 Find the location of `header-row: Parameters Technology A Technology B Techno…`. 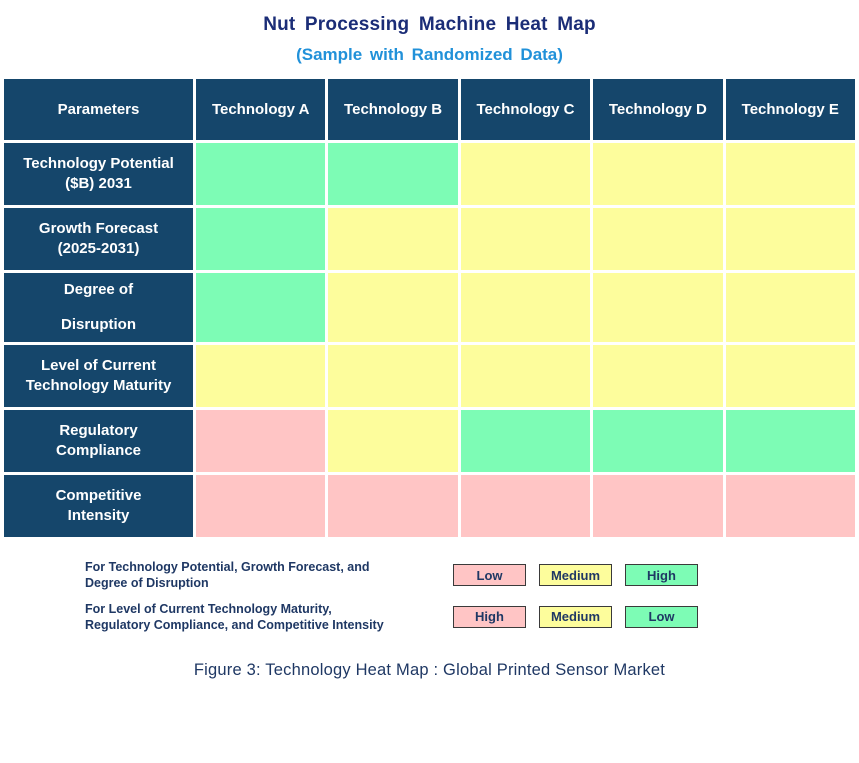

header-row: Parameters Technology A Technology B Techno… is located at coordinates (429, 109).